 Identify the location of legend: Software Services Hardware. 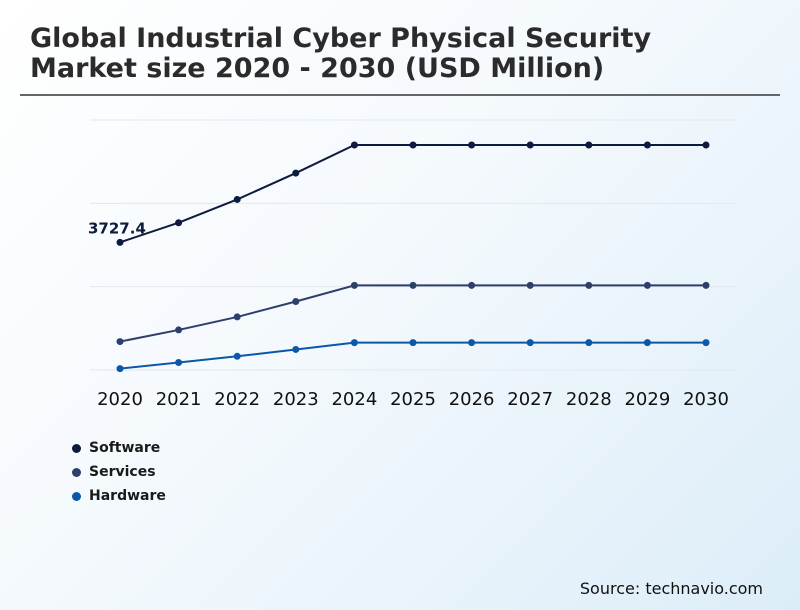
(119, 472).